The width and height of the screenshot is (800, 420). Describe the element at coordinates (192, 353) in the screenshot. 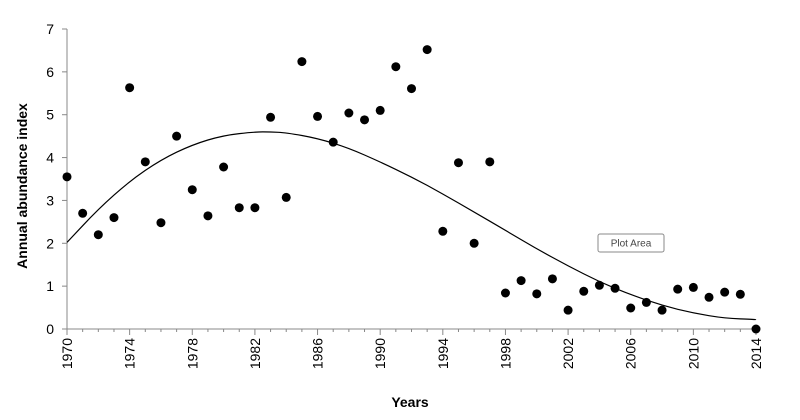

I see `x-tick-label: 1978` at that location.